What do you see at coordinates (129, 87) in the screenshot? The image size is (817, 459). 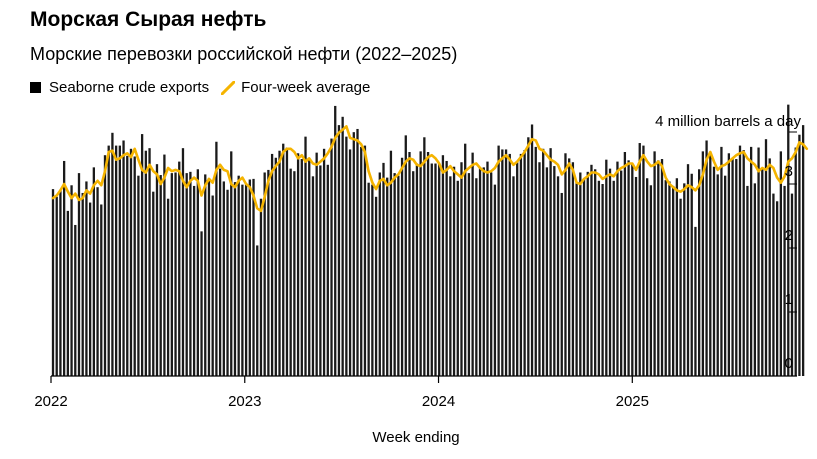 I see `legend-label-exports: Seaborne crude exports` at bounding box center [129, 87].